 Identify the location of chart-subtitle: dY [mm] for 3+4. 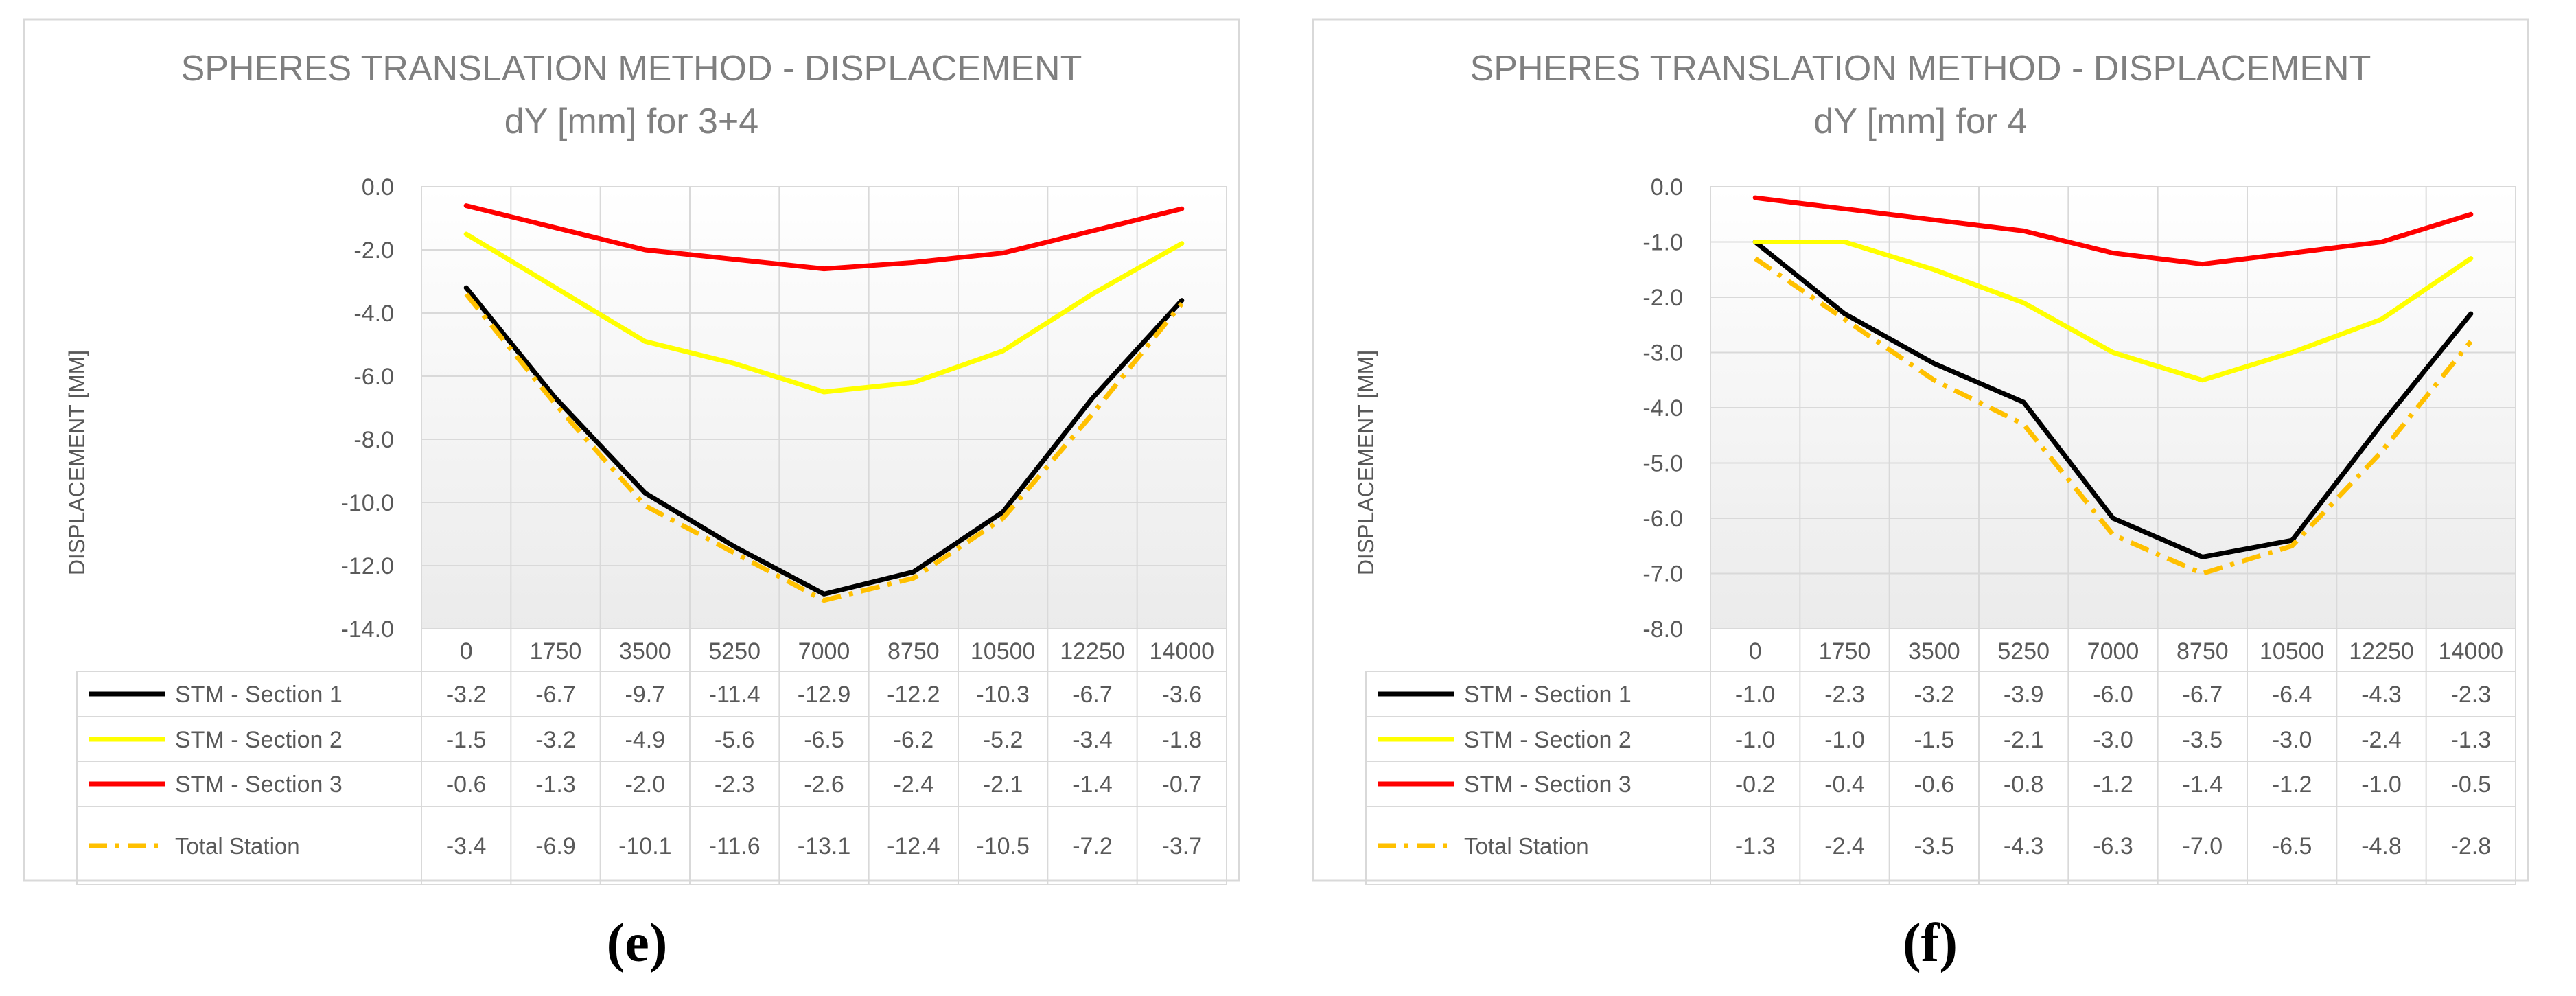
(631, 122).